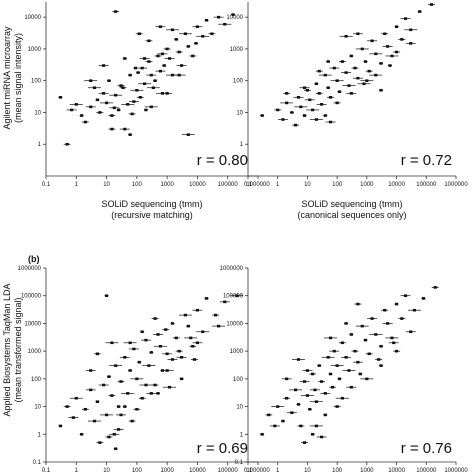 This screenshot has height=474, width=474. Describe the element at coordinates (137, 185) in the screenshot. I see `x-tick-label: 100` at that location.